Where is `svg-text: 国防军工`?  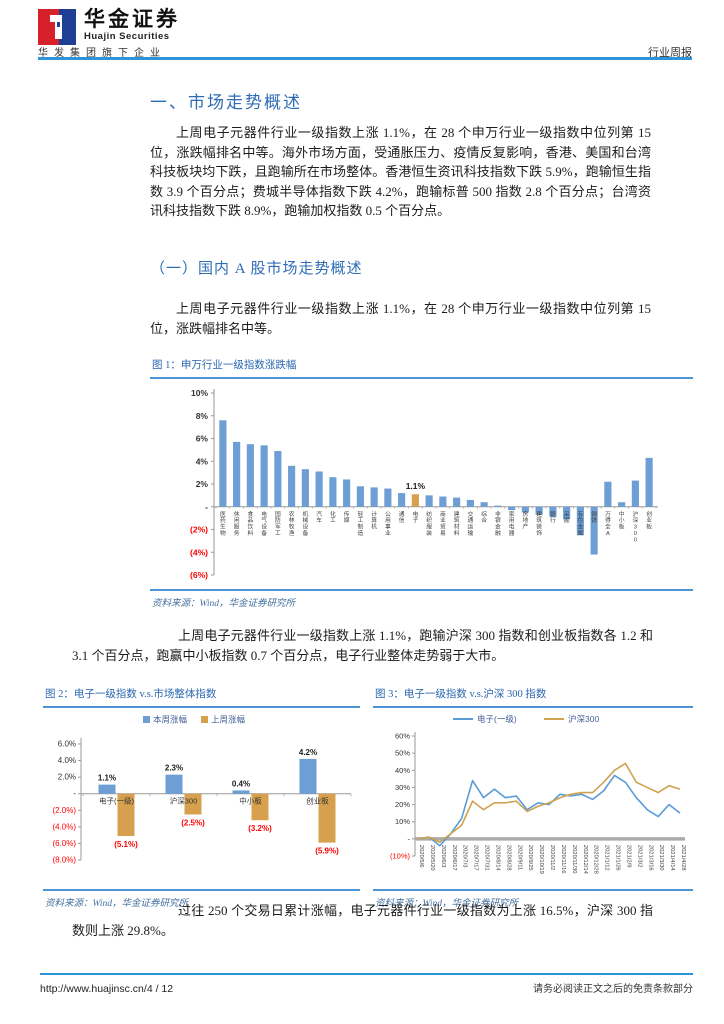 svg-text: 国防军工 is located at coordinates (278, 524).